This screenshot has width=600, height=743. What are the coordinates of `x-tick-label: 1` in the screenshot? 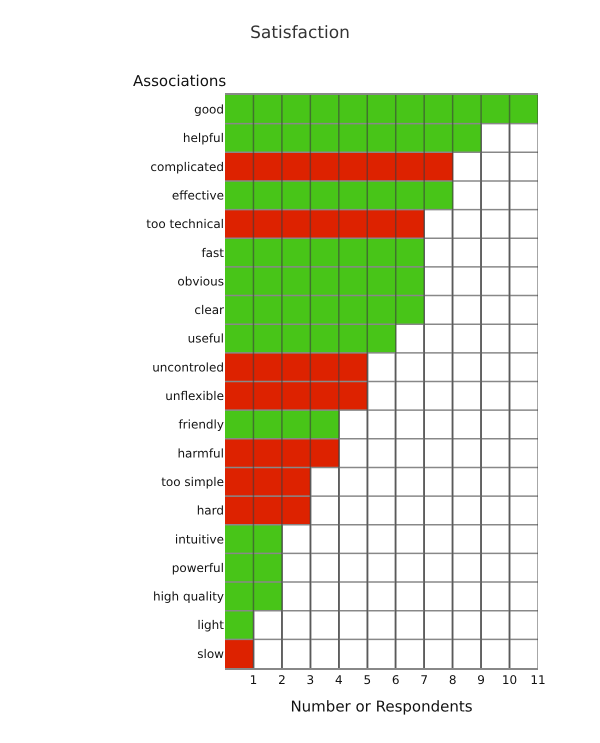 It's located at (254, 680).